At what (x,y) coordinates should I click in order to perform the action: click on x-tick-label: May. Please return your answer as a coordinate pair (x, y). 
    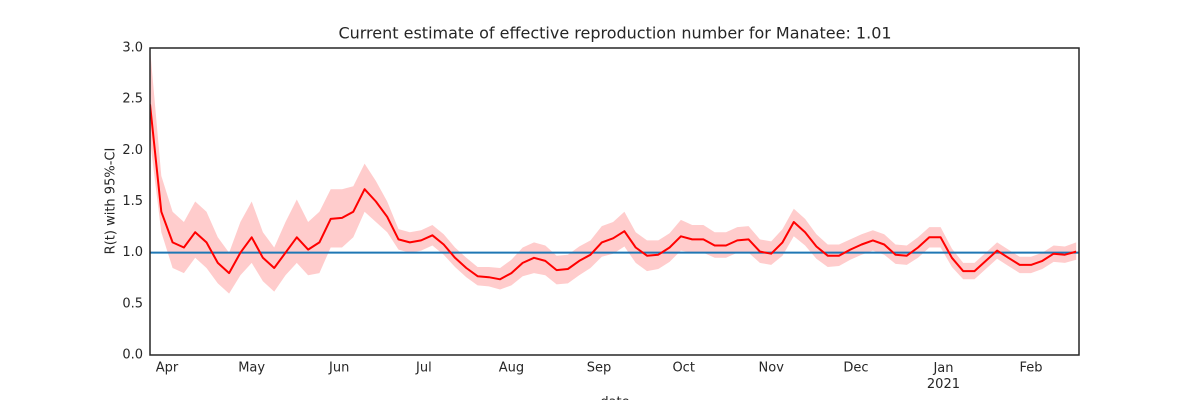
    Looking at the image, I should click on (251, 368).